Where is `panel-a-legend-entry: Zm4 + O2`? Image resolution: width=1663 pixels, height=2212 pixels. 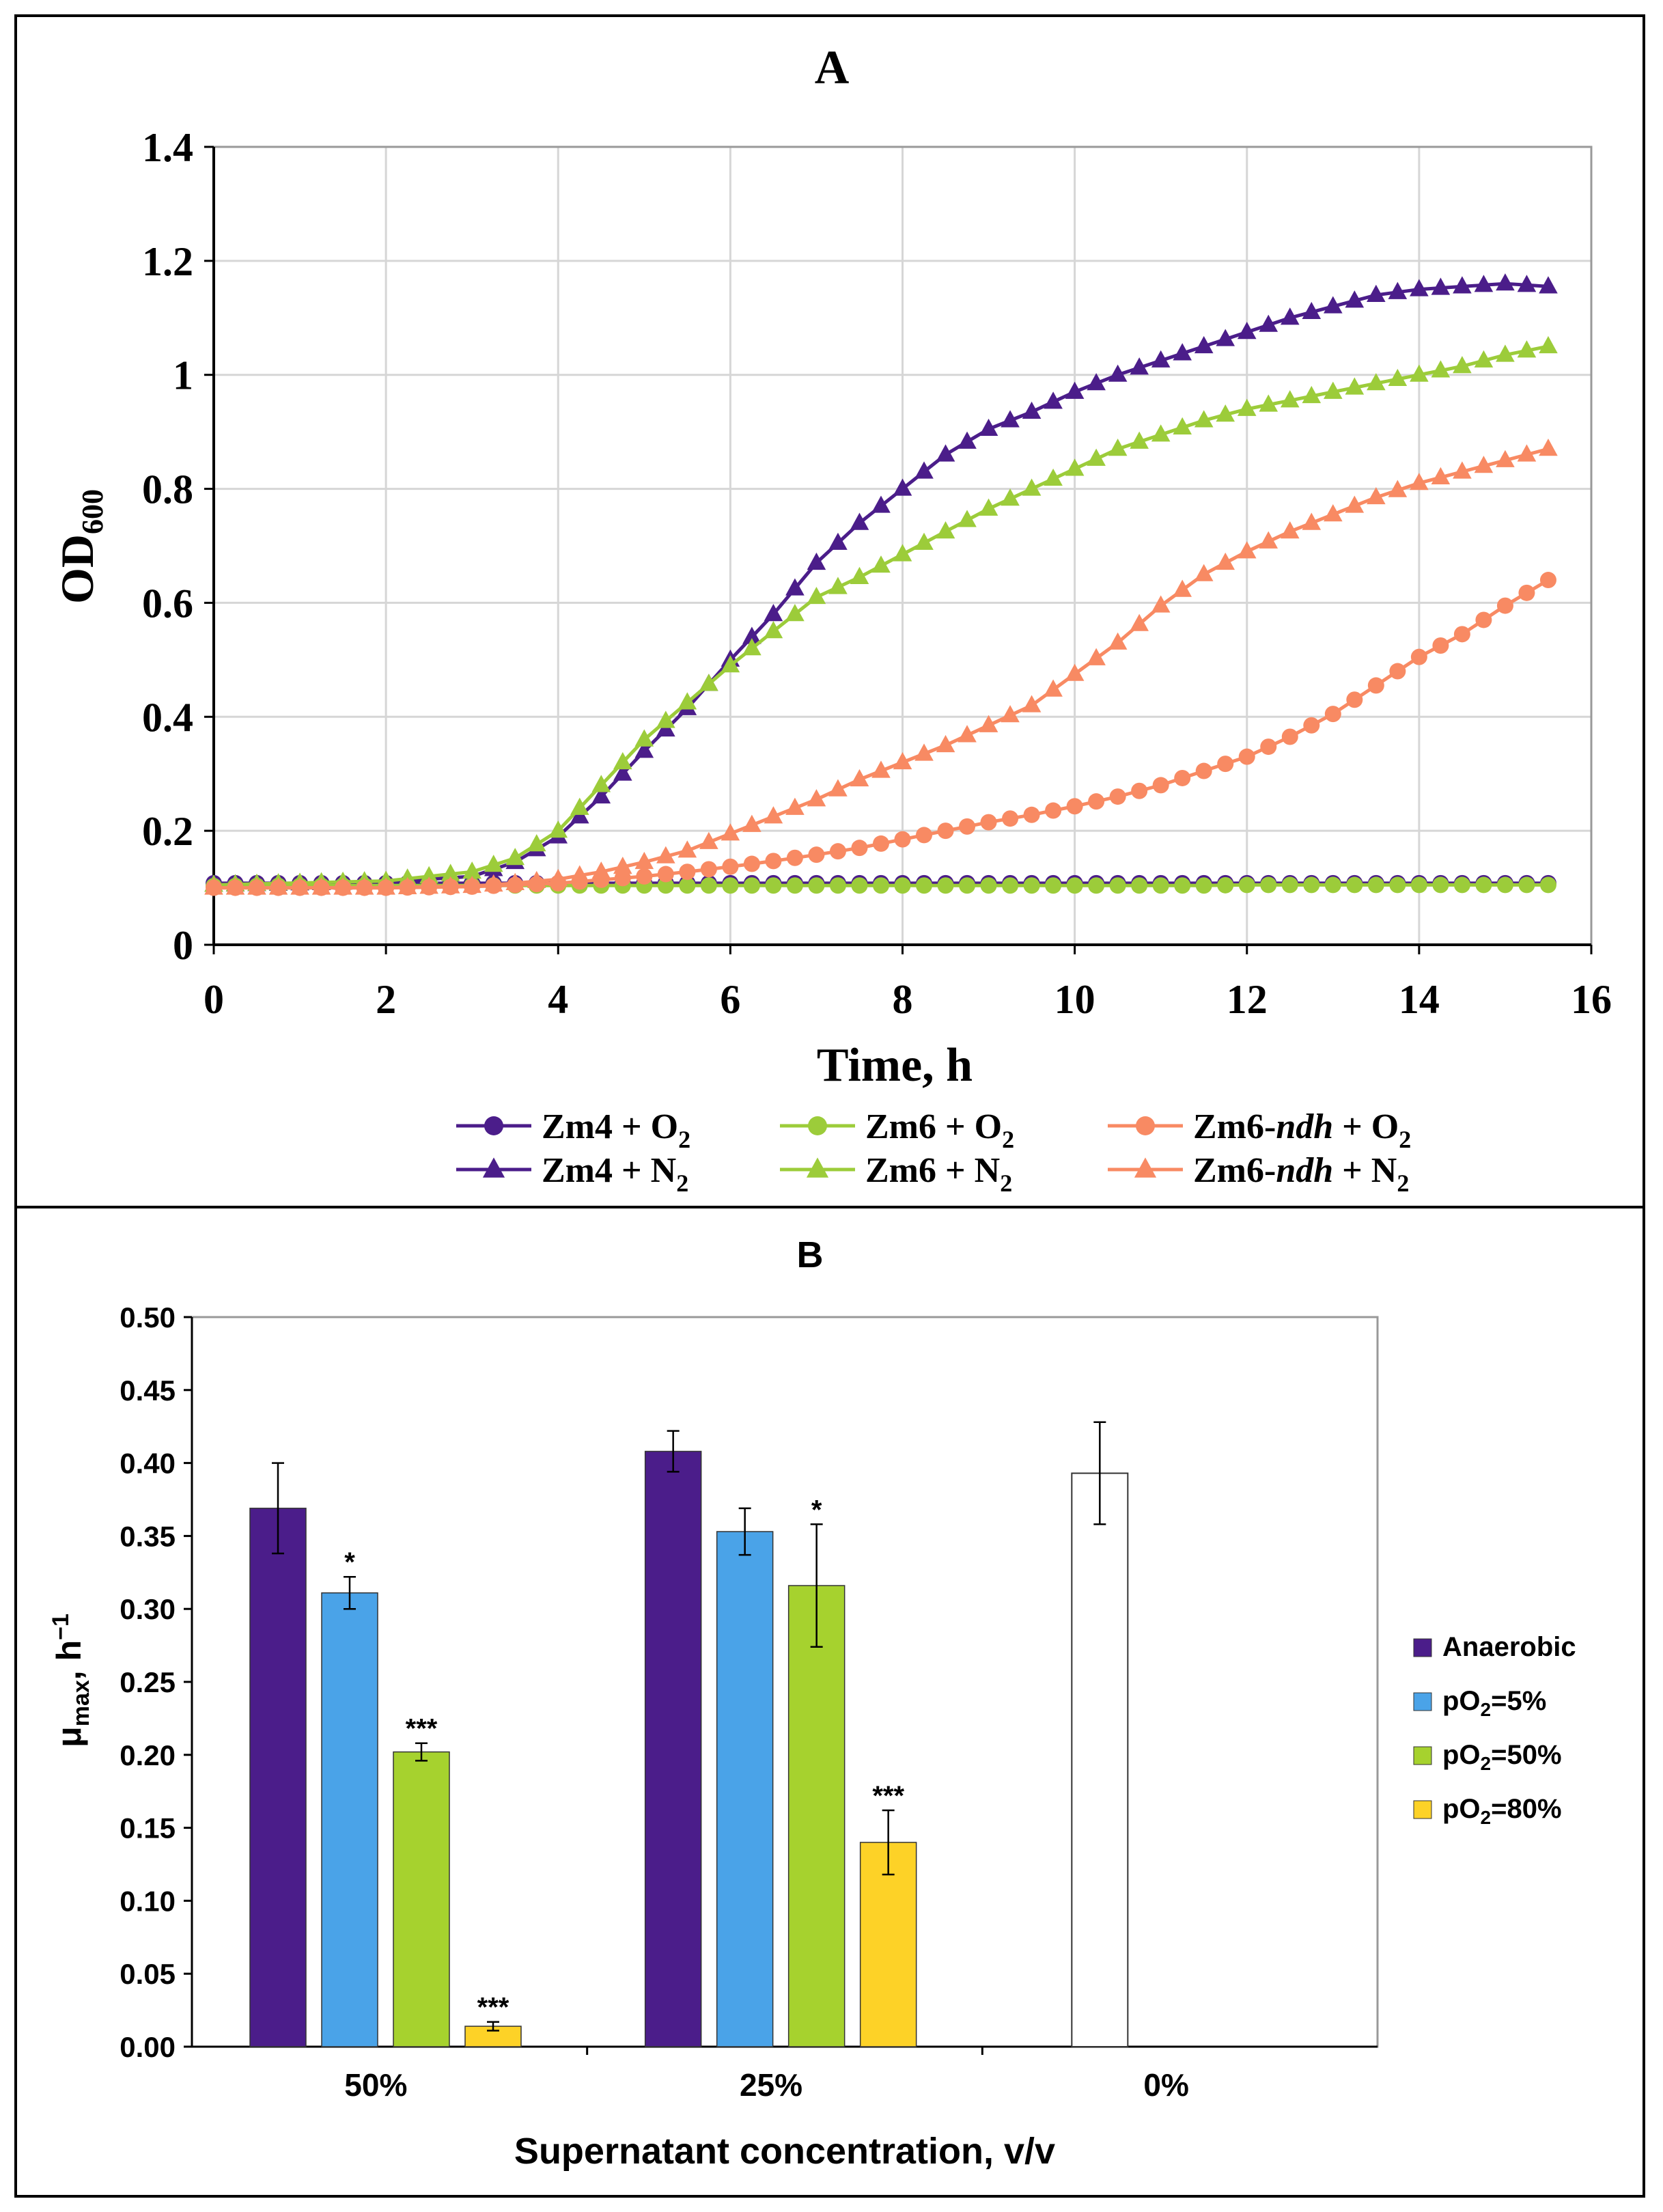
panel-a-legend-entry: Zm4 + O2 is located at coordinates (573, 1130).